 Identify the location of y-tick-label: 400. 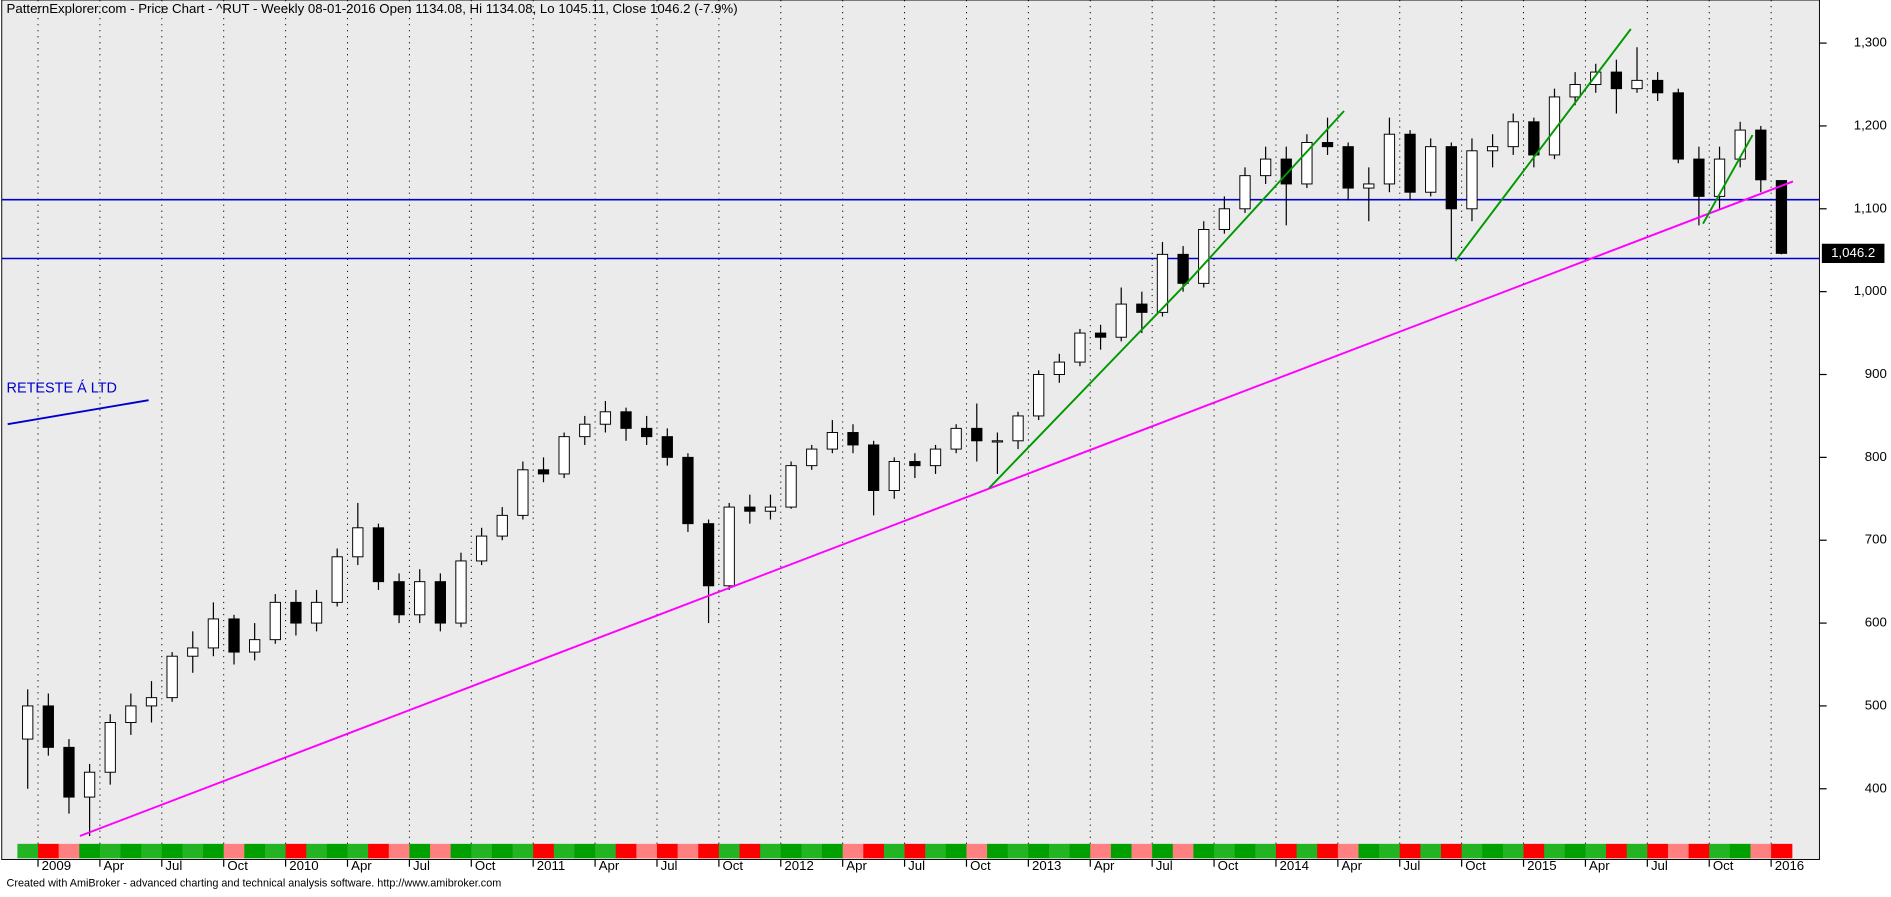
(1876, 787).